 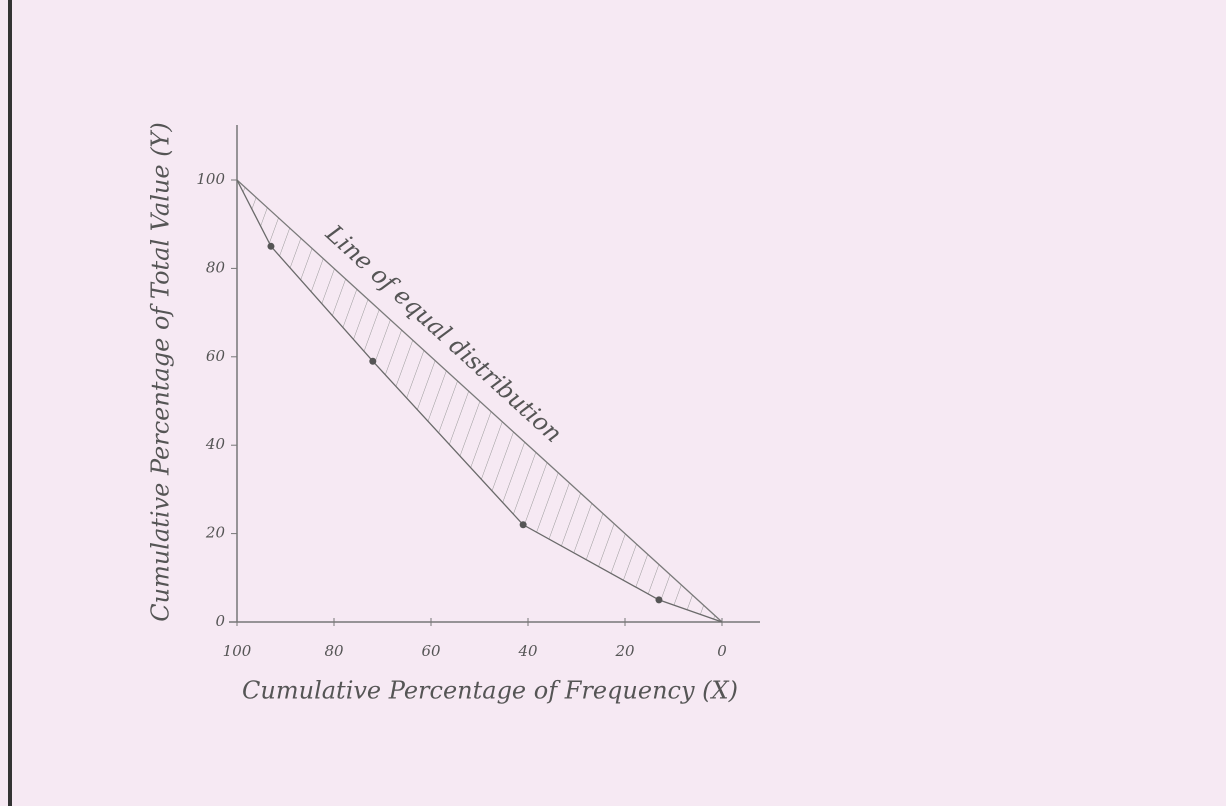 What do you see at coordinates (624, 651) in the screenshot?
I see `x-tick-label: 20` at bounding box center [624, 651].